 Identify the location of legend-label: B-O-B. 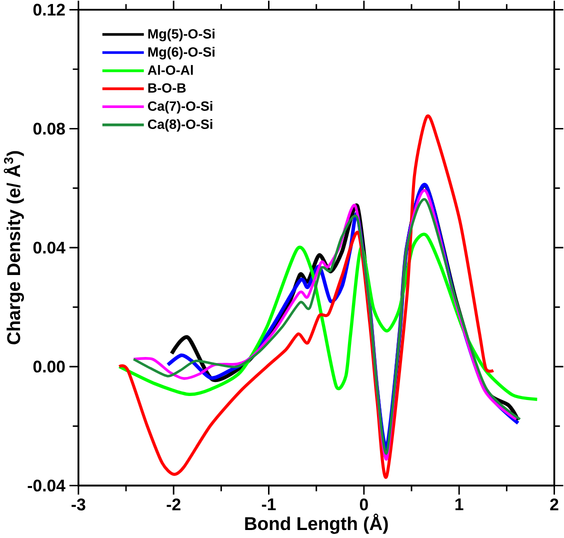
(167, 88).